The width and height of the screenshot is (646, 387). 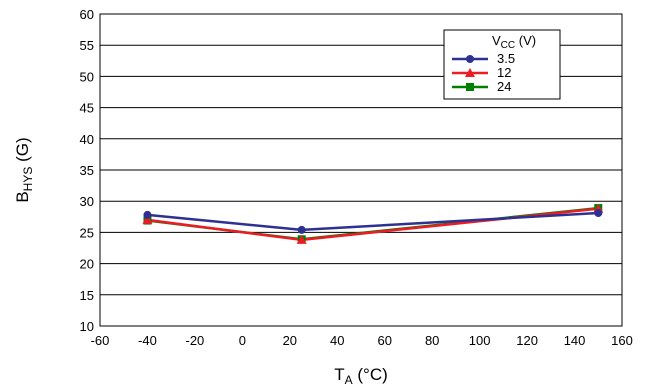 What do you see at coordinates (22, 151) in the screenshot?
I see `y-axis-title-rest: (G)` at bounding box center [22, 151].